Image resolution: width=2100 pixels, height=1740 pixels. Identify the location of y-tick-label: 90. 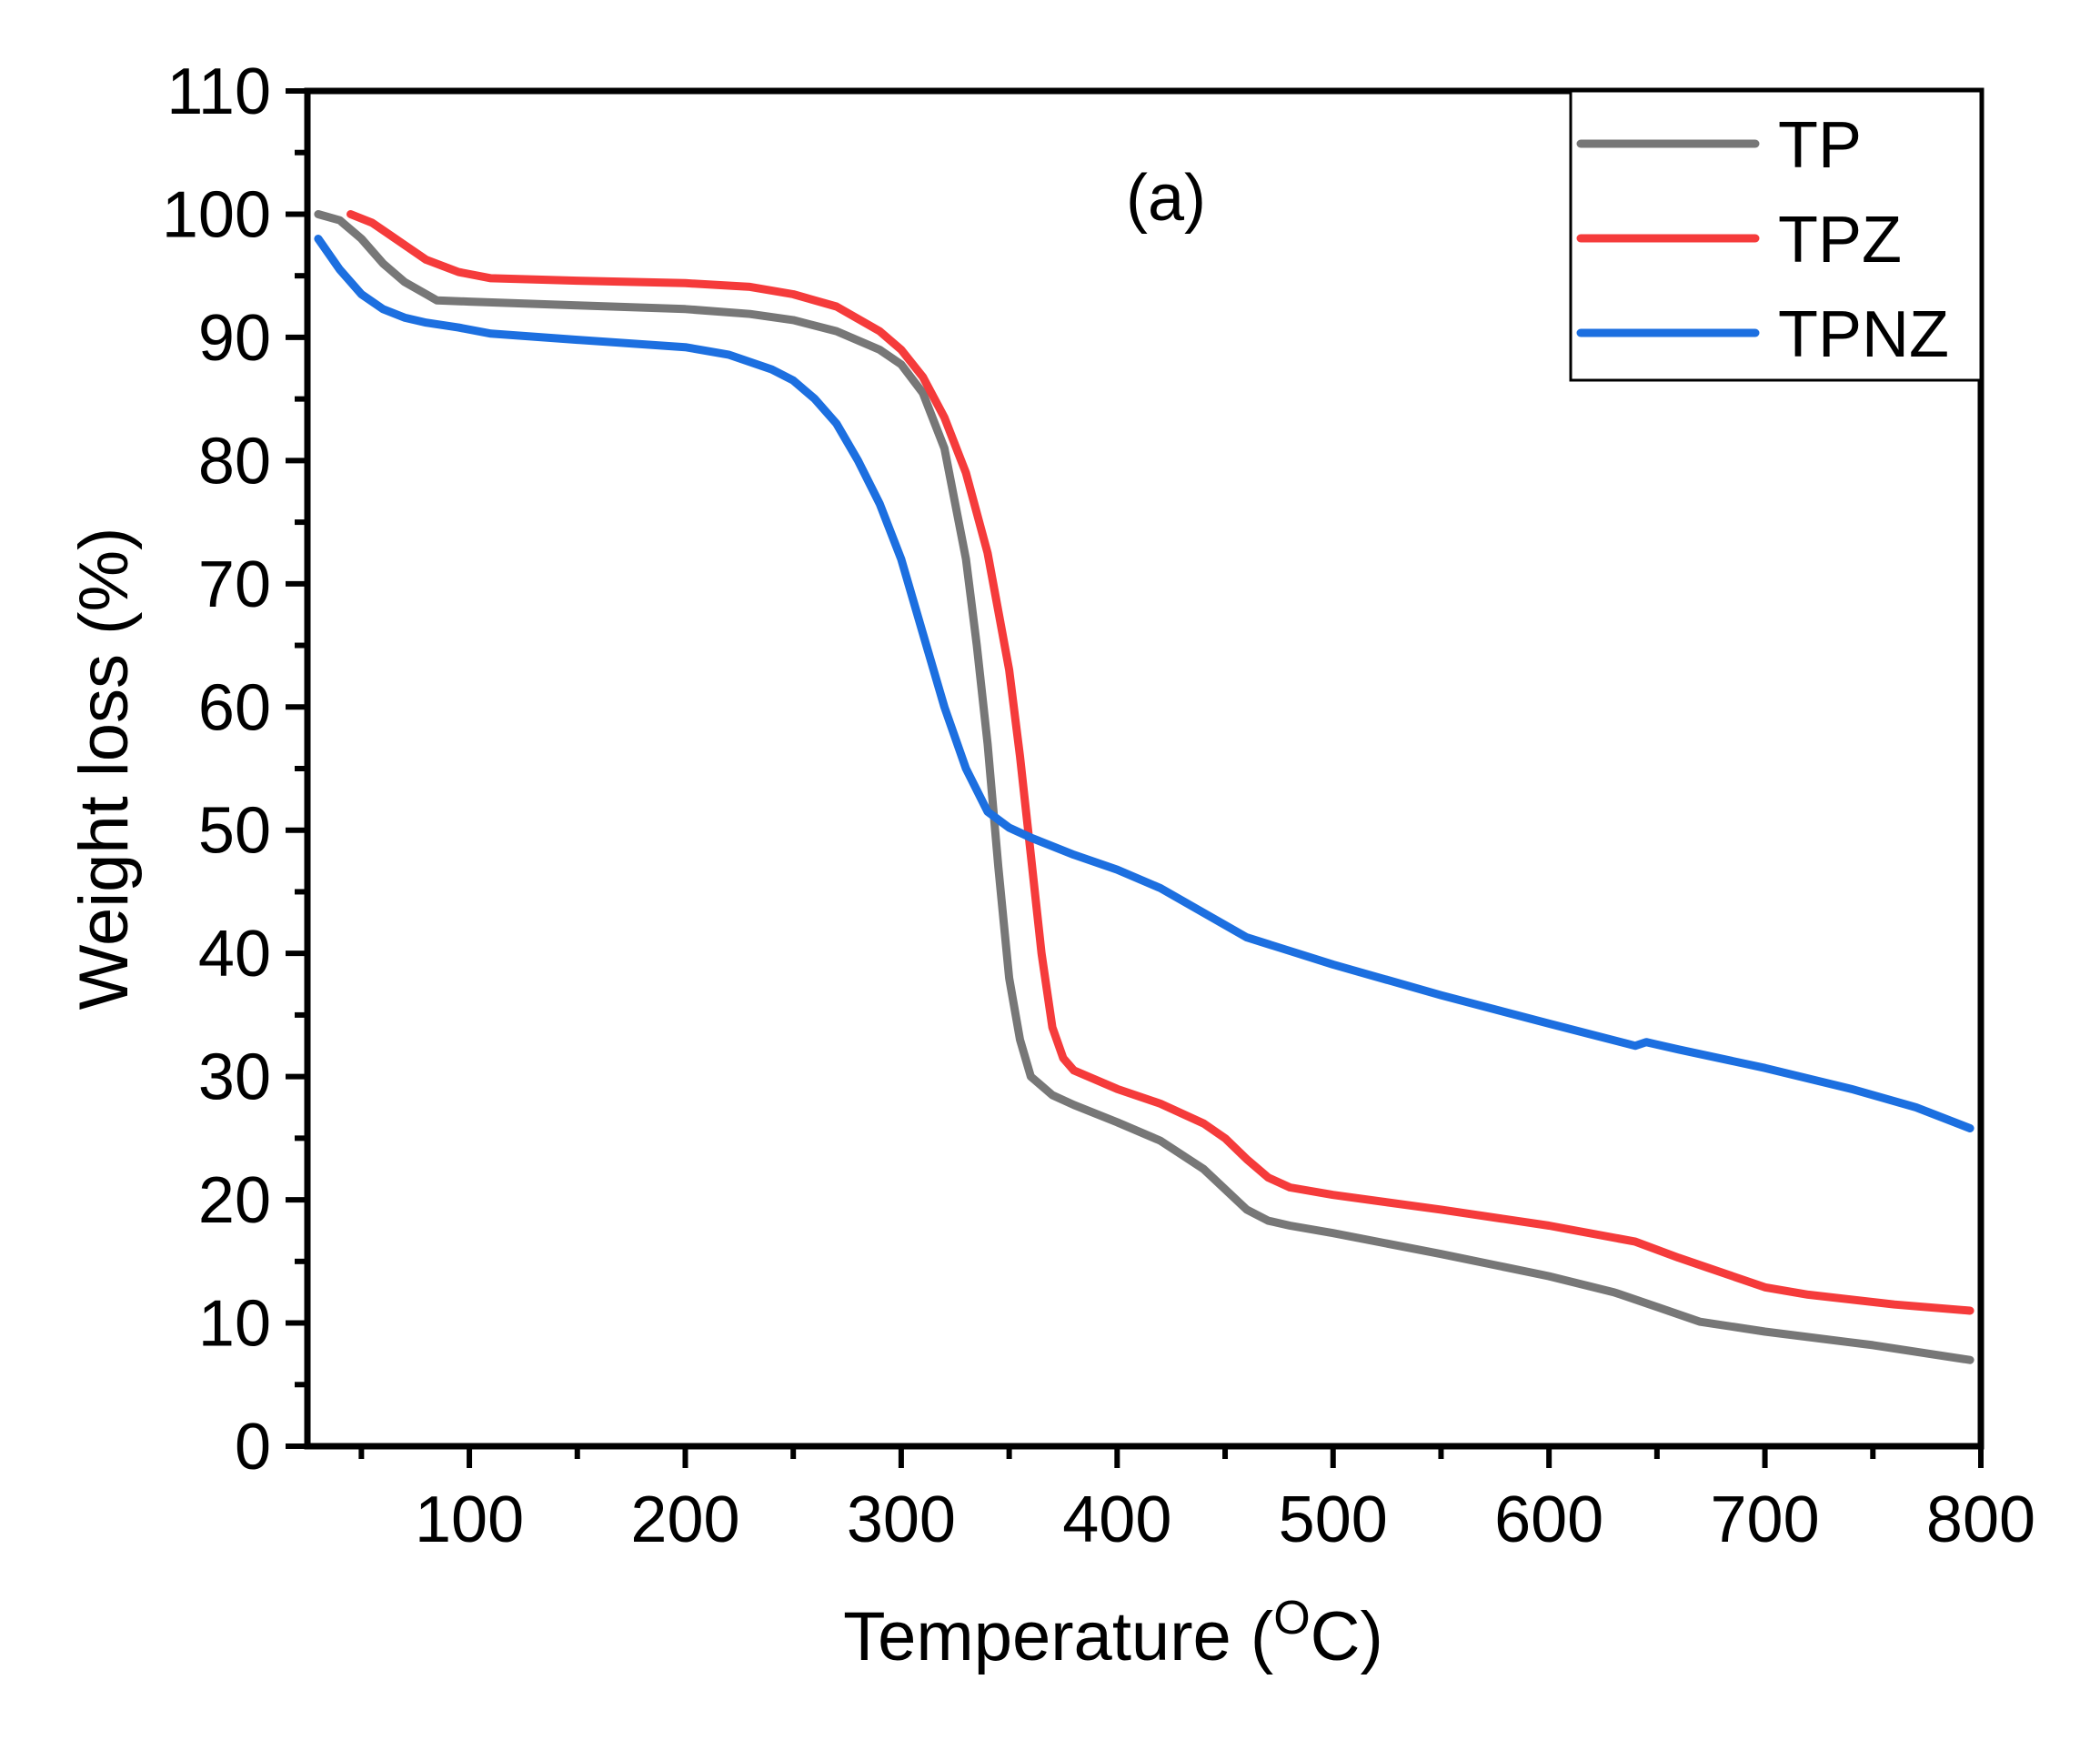
(235, 339).